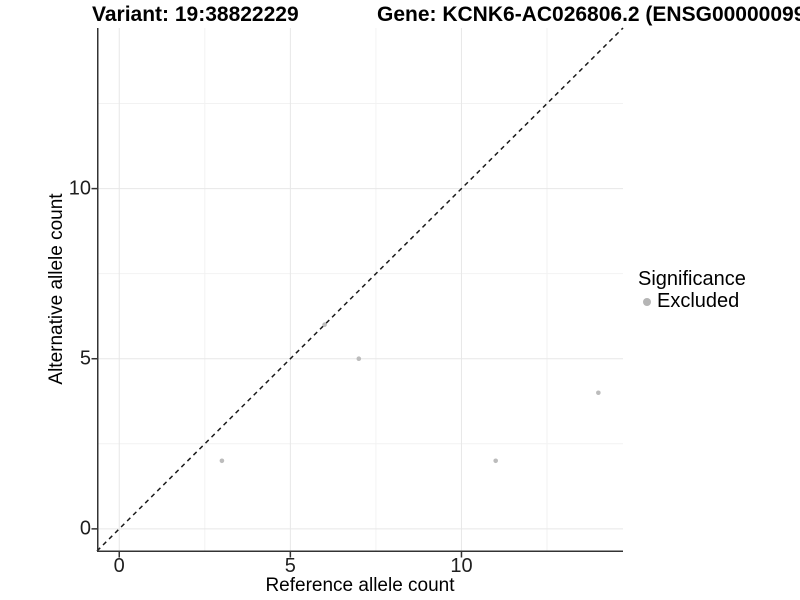  Describe the element at coordinates (119, 566) in the screenshot. I see `x-tick-label: 0` at that location.